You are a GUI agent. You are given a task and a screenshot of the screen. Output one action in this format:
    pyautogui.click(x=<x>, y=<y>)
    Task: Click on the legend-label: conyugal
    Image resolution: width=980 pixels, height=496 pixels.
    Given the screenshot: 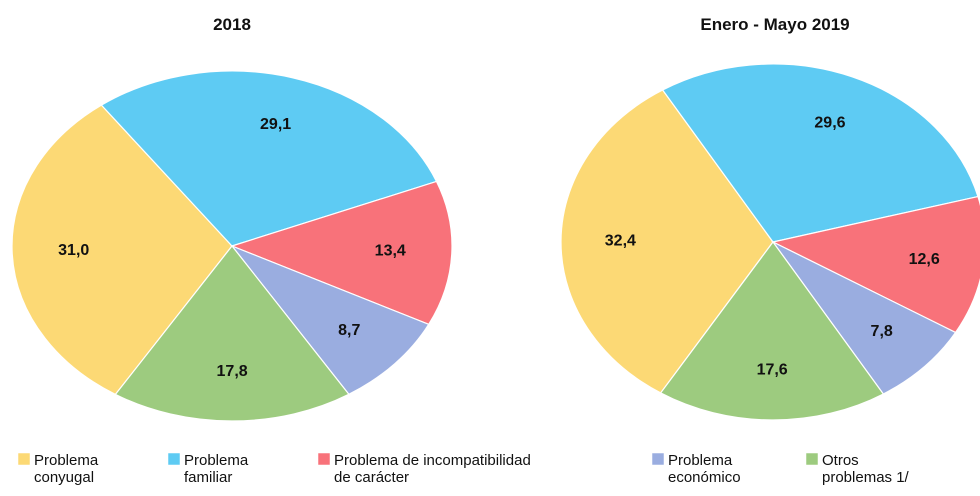 What is the action you would take?
    pyautogui.click(x=64, y=477)
    